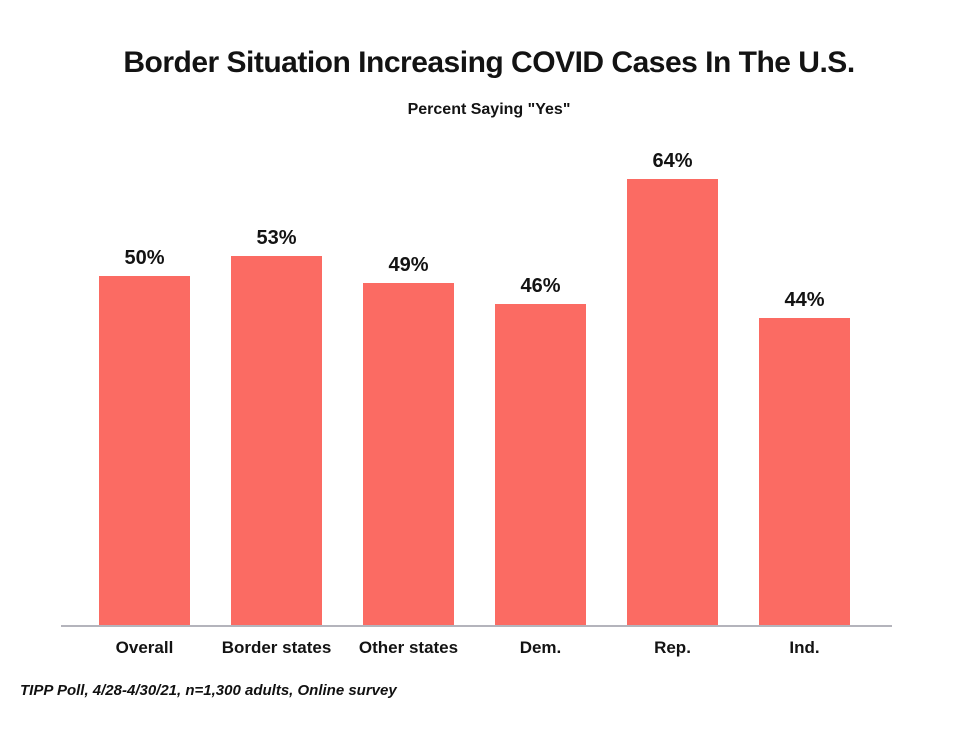 Image resolution: width=978 pixels, height=730 pixels. I want to click on bar-other-states, so click(408, 454).